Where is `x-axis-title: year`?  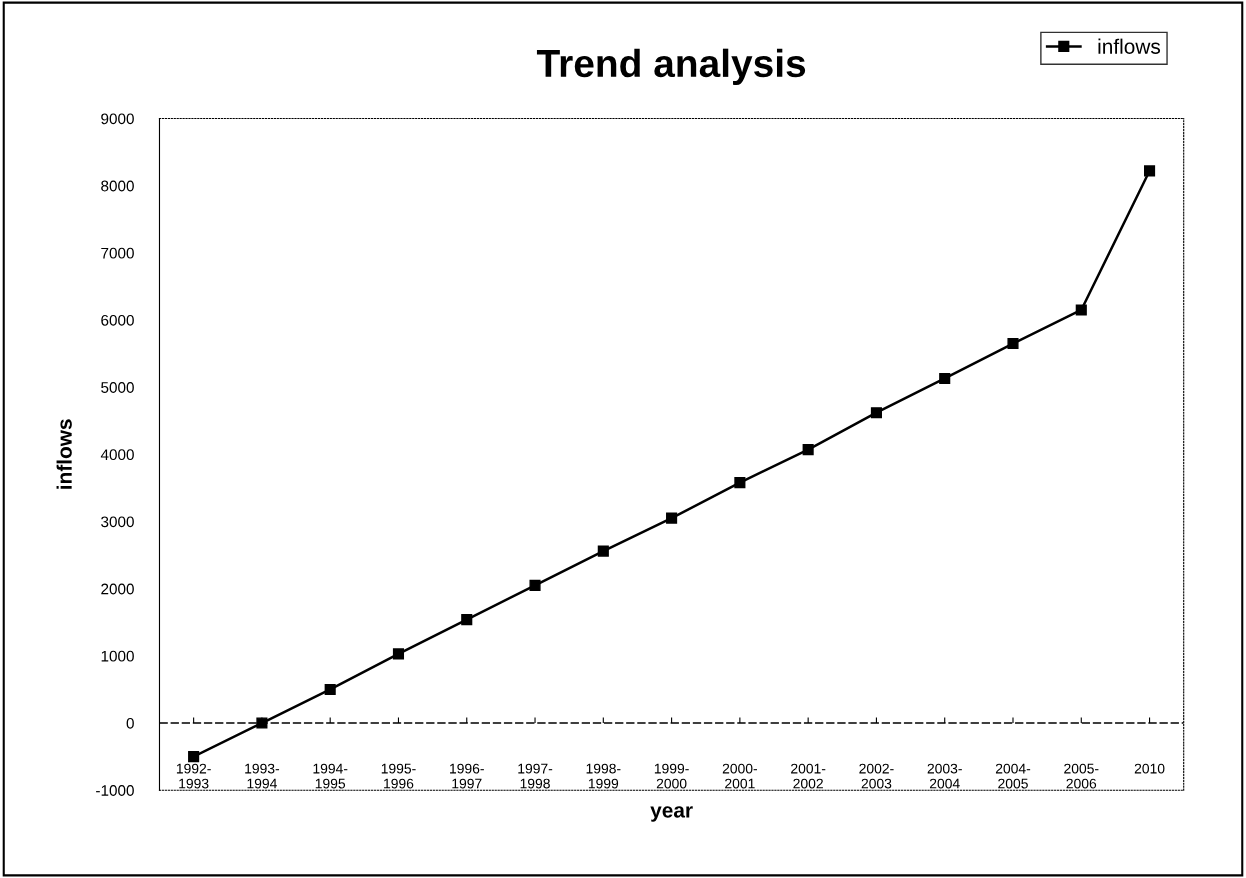 x-axis-title: year is located at coordinates (671, 814).